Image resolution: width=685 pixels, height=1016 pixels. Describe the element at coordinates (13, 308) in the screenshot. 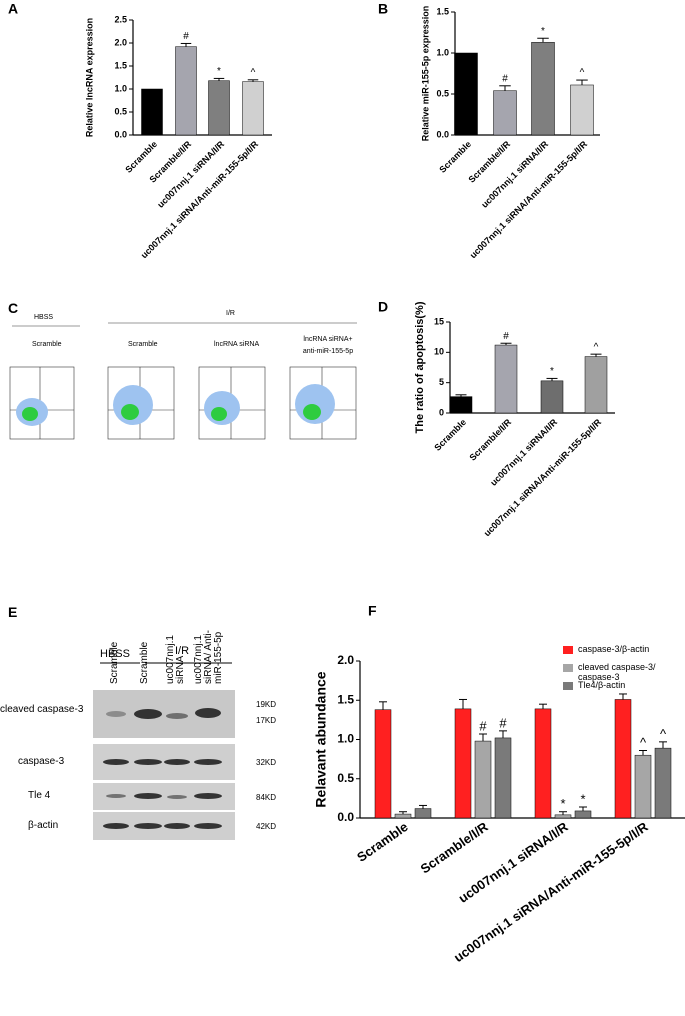

I see `panel-letter: C` at that location.